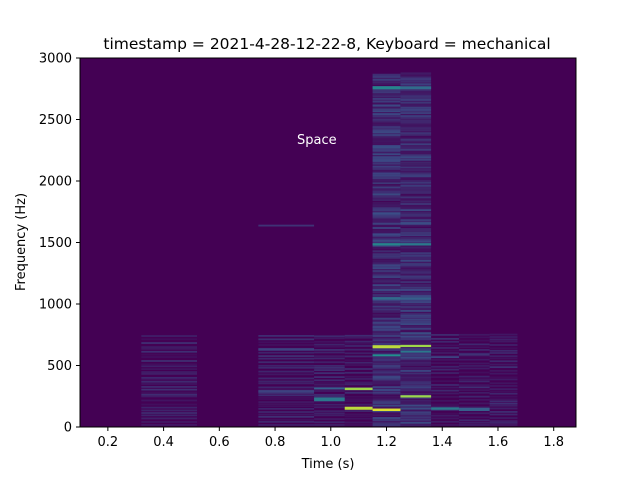 The width and height of the screenshot is (640, 480). What do you see at coordinates (317, 140) in the screenshot?
I see `annotations: Space` at bounding box center [317, 140].